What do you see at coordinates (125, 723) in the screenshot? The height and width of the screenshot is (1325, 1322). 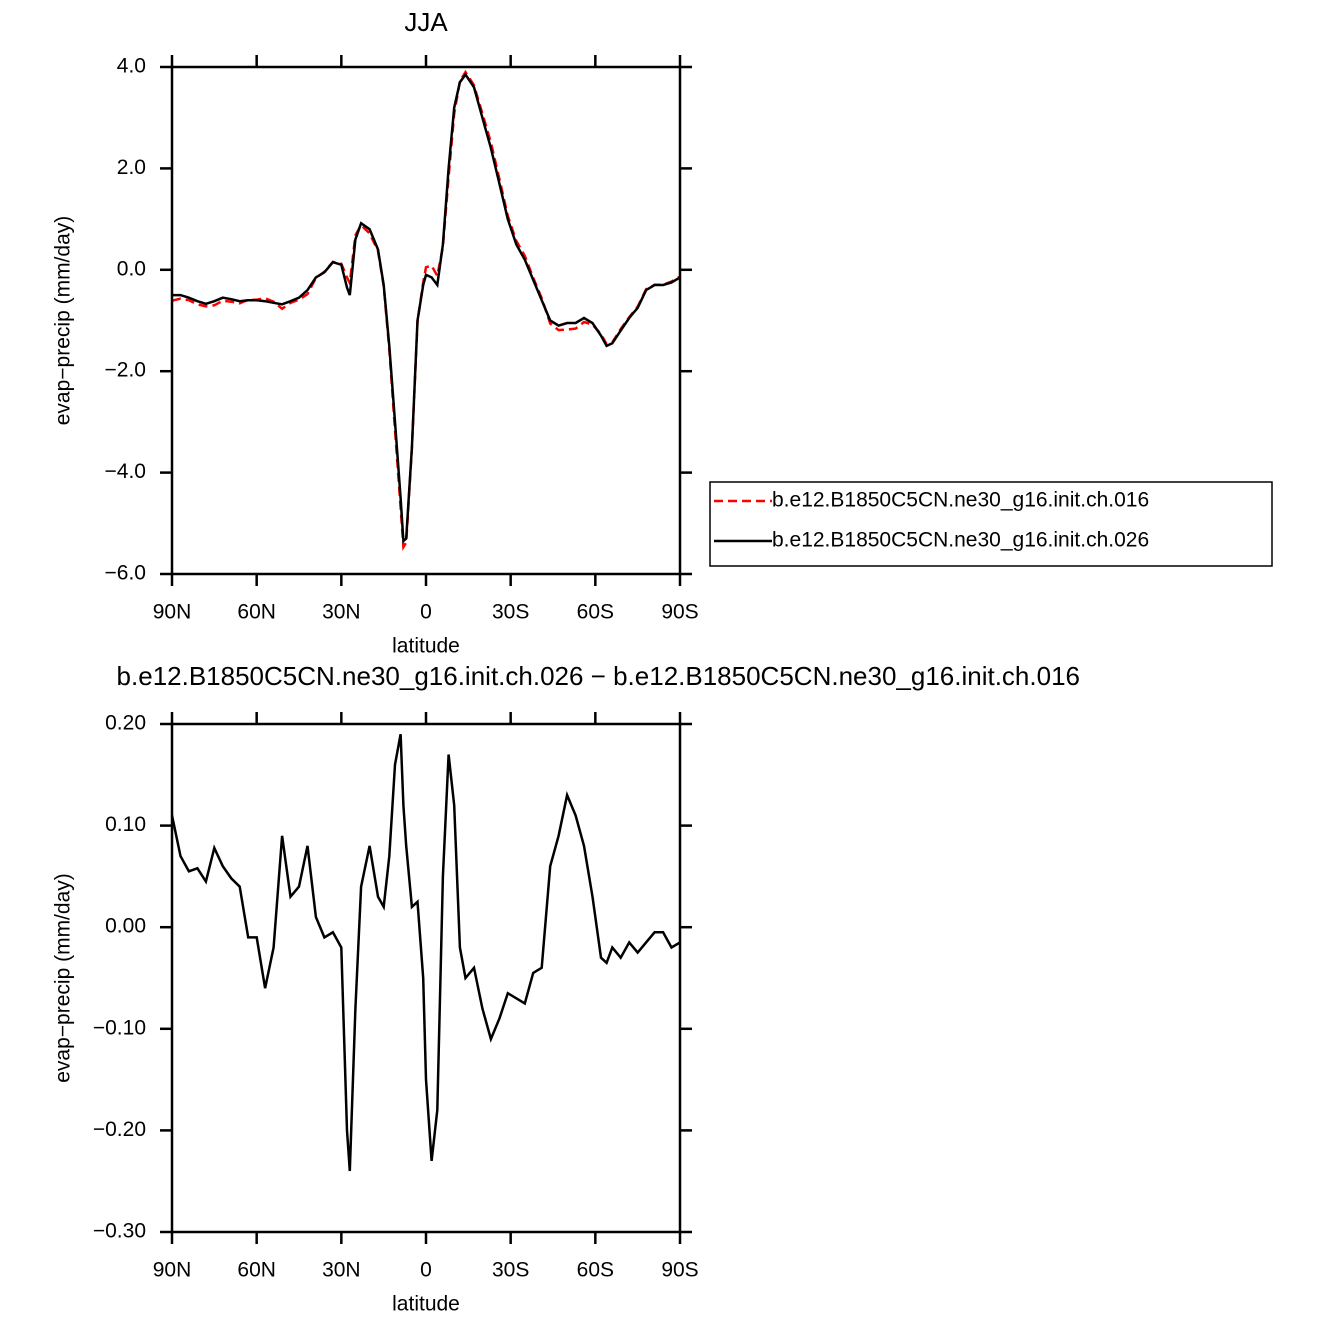 I see `y-tick-label: 0.20` at bounding box center [125, 723].